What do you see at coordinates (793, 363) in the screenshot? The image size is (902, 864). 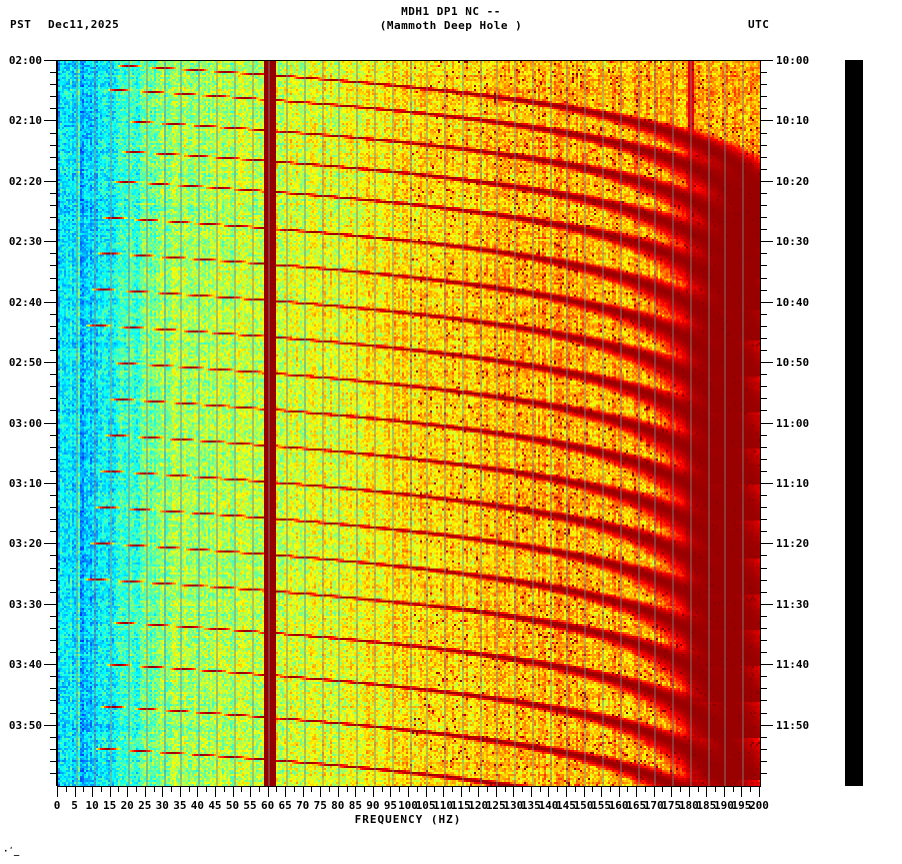 I see `right-time-label: 10:50` at bounding box center [793, 363].